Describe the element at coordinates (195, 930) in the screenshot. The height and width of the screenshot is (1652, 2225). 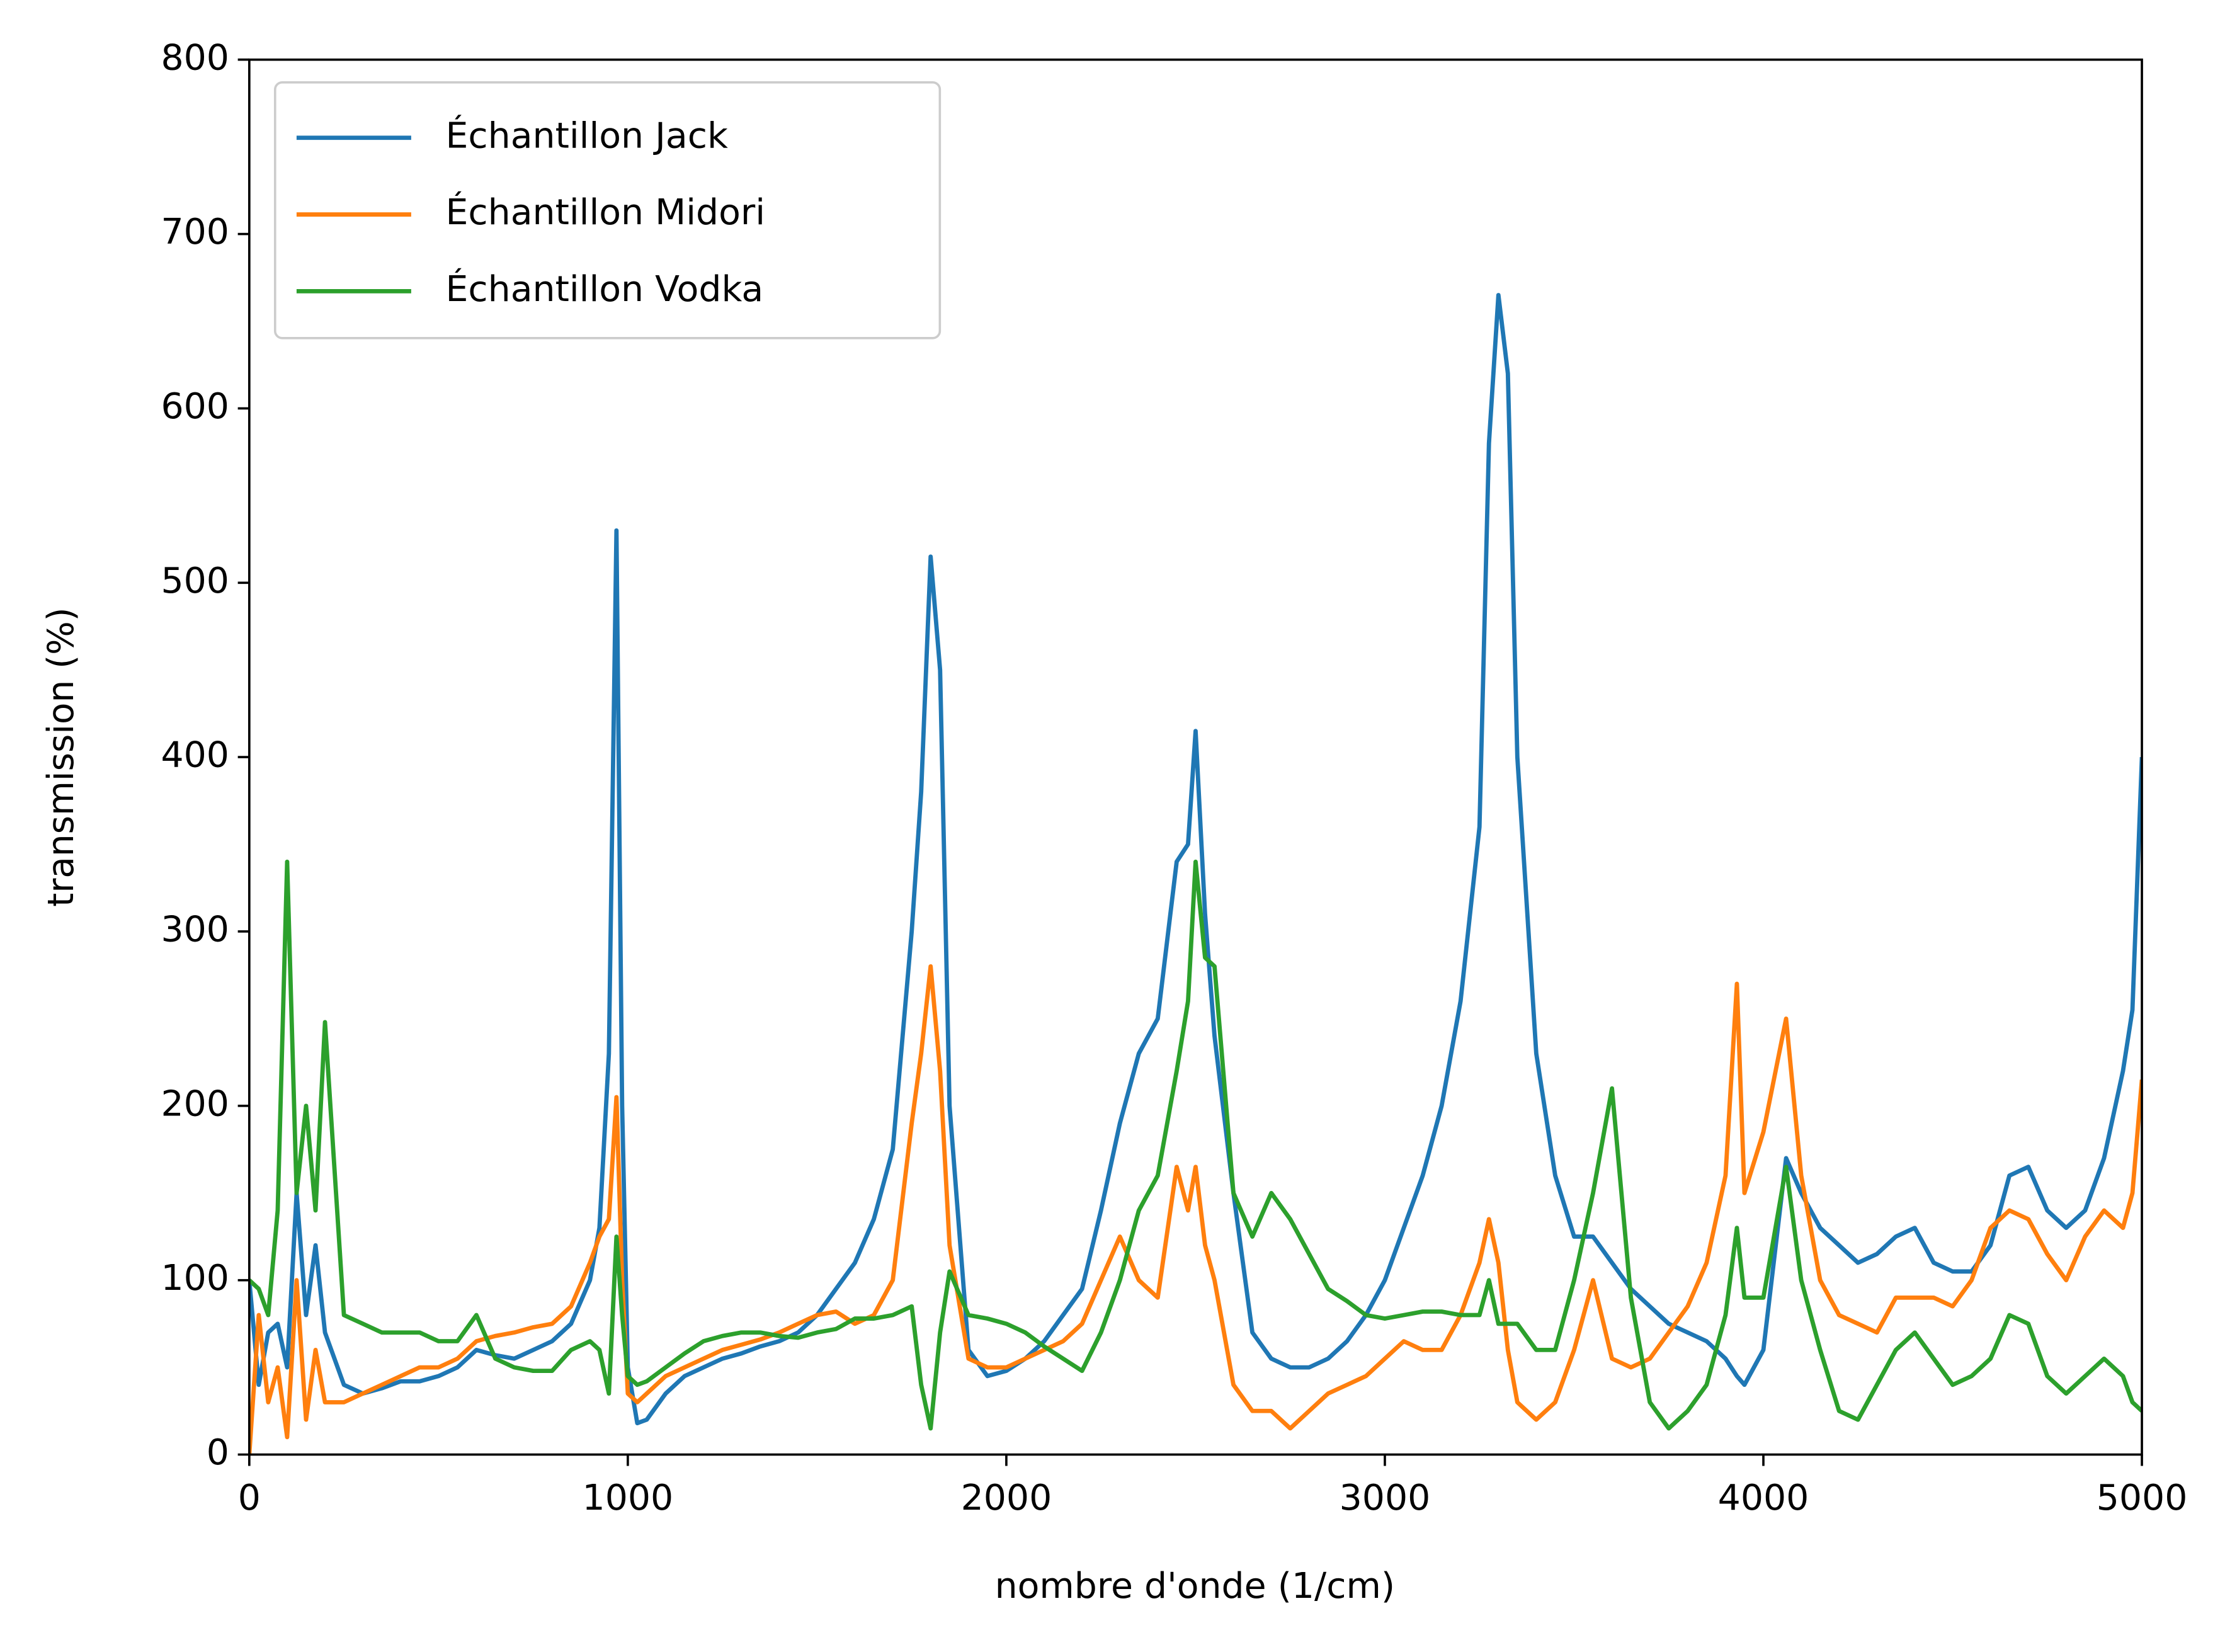
I see `y-tick-label: 300` at that location.